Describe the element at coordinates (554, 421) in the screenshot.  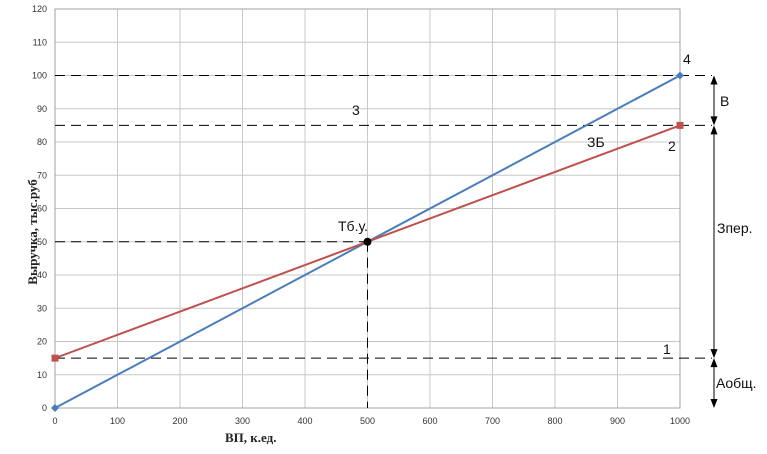
I see `x-tick-label: 800` at that location.